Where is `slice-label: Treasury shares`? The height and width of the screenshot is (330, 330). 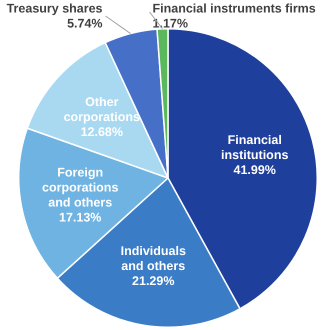 slice-label: Treasury shares is located at coordinates (54, 8).